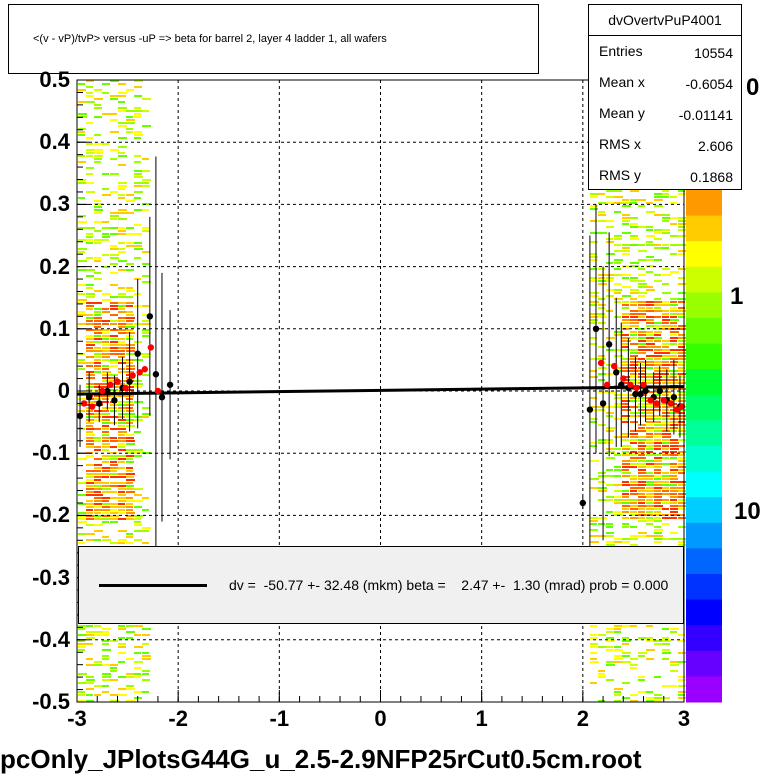 This screenshot has height=780, width=760. I want to click on x-tick-label: 3, so click(684, 718).